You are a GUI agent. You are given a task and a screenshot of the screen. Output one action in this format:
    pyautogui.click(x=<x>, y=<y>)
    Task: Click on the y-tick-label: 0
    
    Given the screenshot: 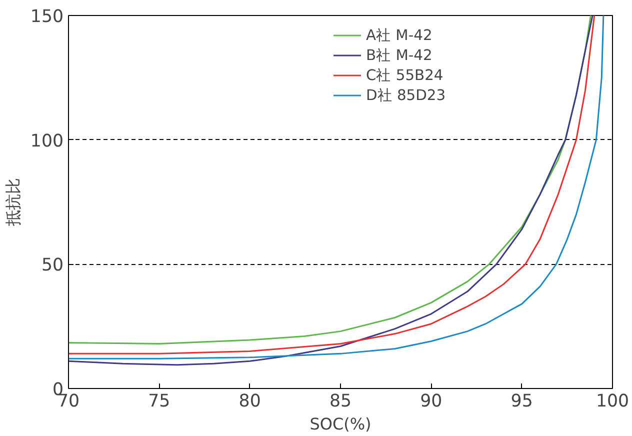 What is the action you would take?
    pyautogui.click(x=58, y=390)
    